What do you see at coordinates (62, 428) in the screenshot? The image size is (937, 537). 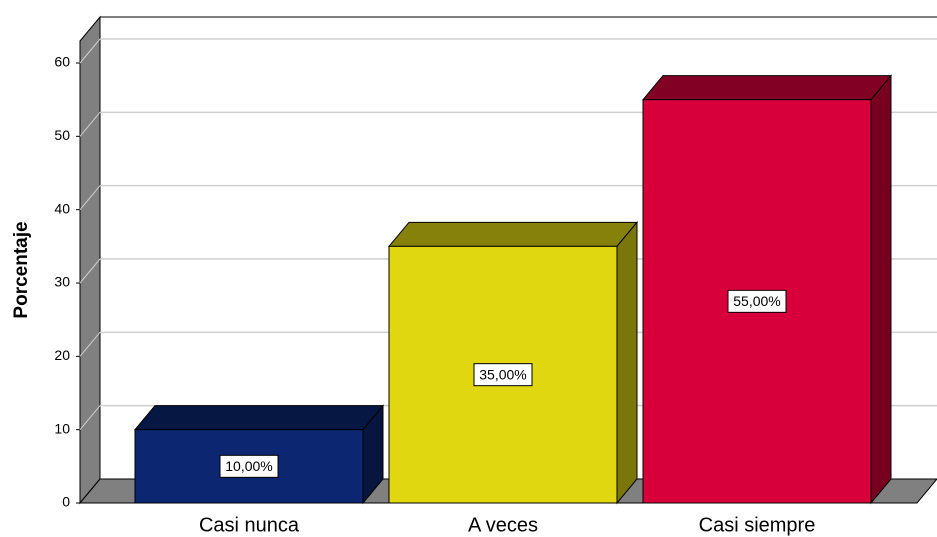 I see `y-tick-label: 10` at bounding box center [62, 428].